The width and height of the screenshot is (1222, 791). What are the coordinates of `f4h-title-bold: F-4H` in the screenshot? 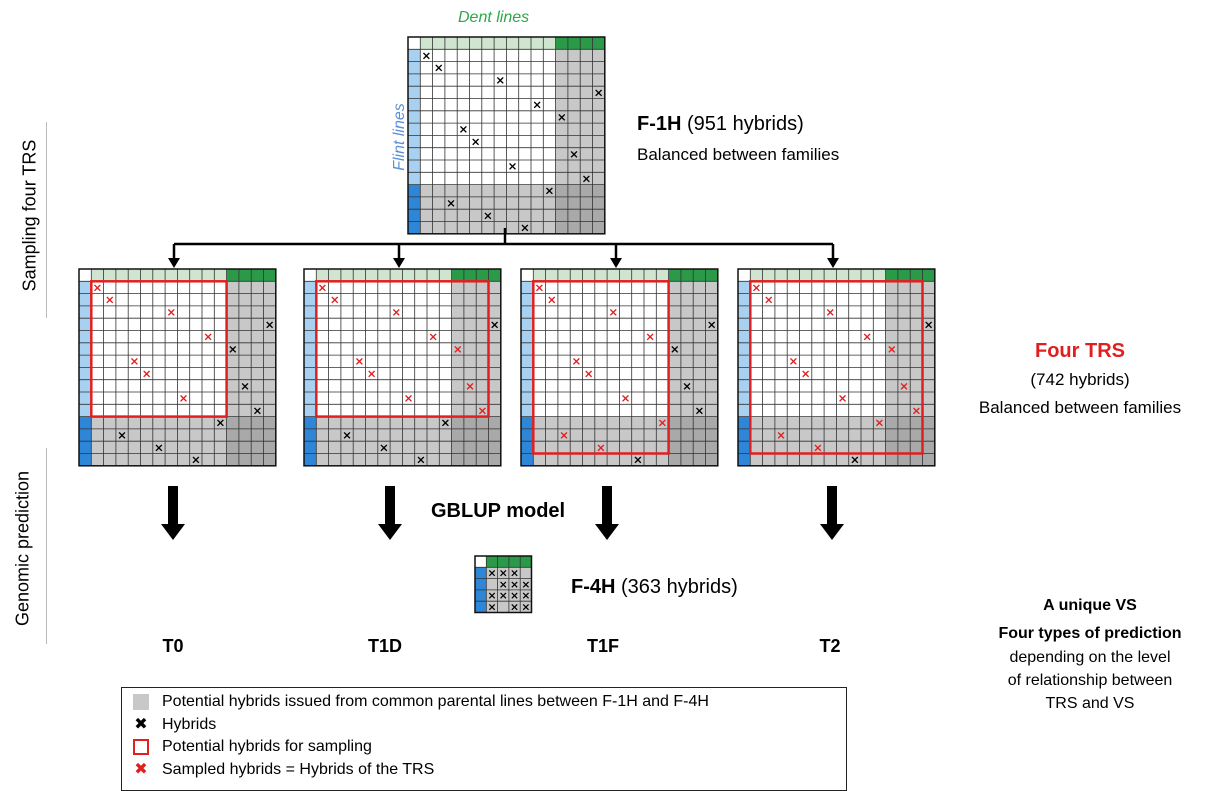 It's located at (593, 587).